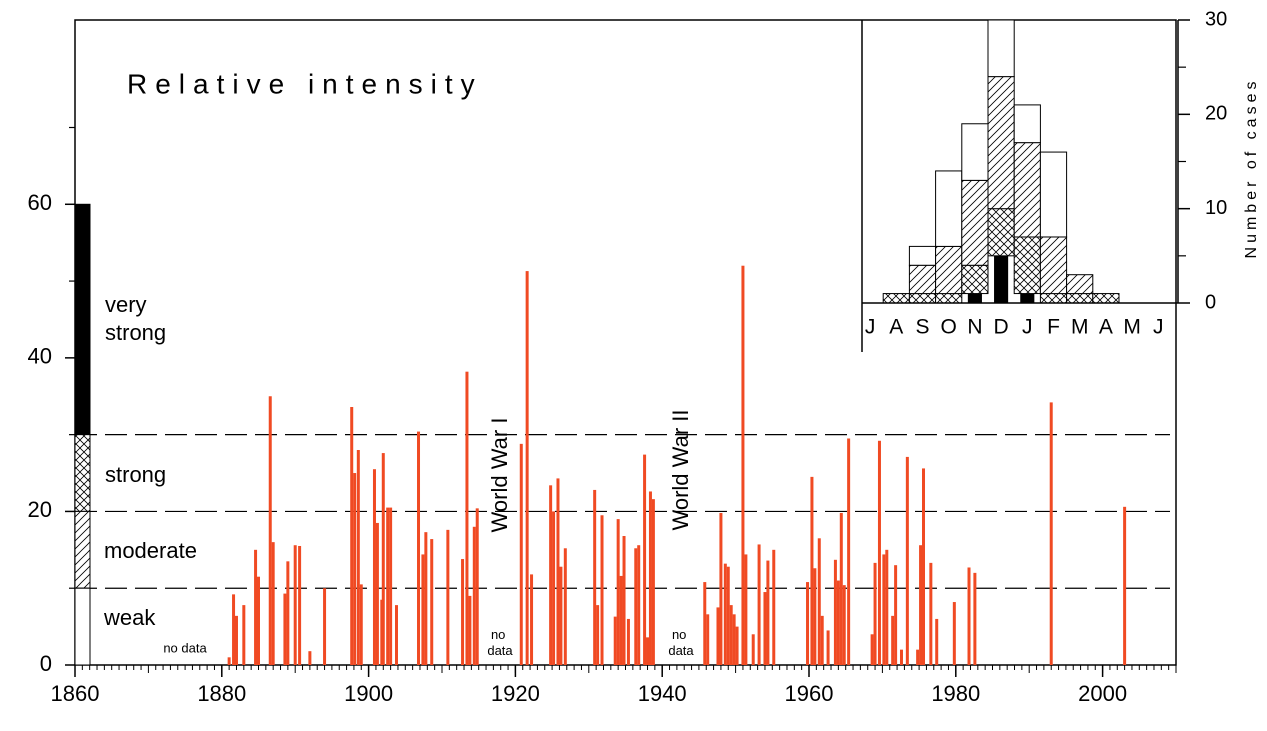 This screenshot has width=1267, height=731. Describe the element at coordinates (46, 663) in the screenshot. I see `y-tick-label: 0` at that location.